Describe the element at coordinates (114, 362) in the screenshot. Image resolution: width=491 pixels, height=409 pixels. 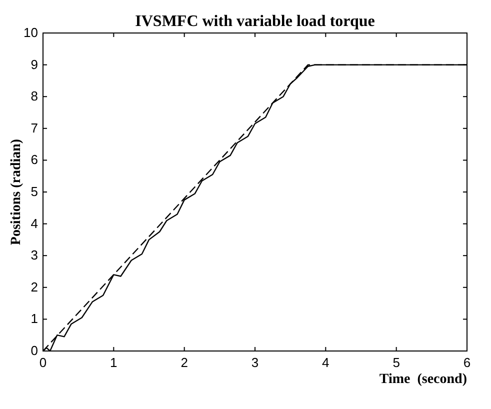
I see `x-tick-label: 1` at that location.